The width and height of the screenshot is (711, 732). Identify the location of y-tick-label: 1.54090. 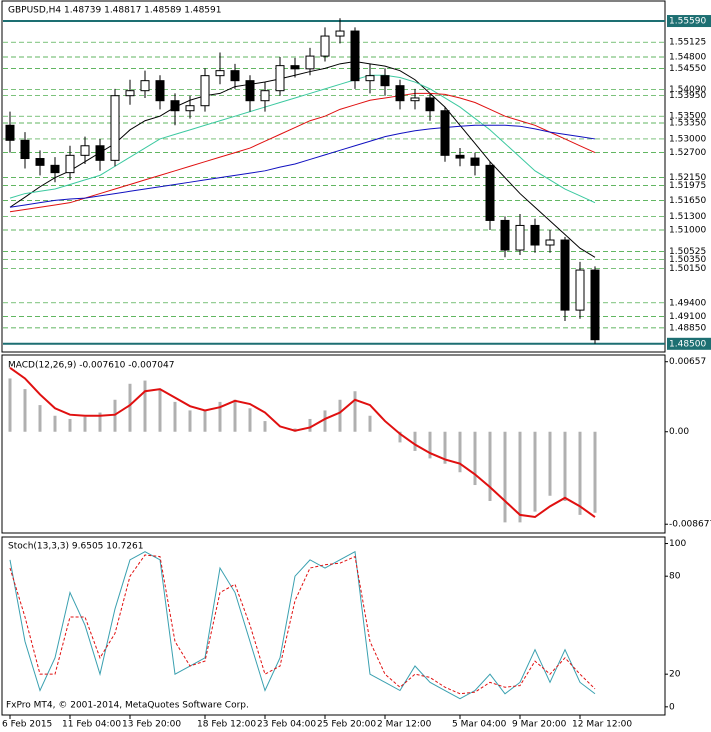
(687, 90).